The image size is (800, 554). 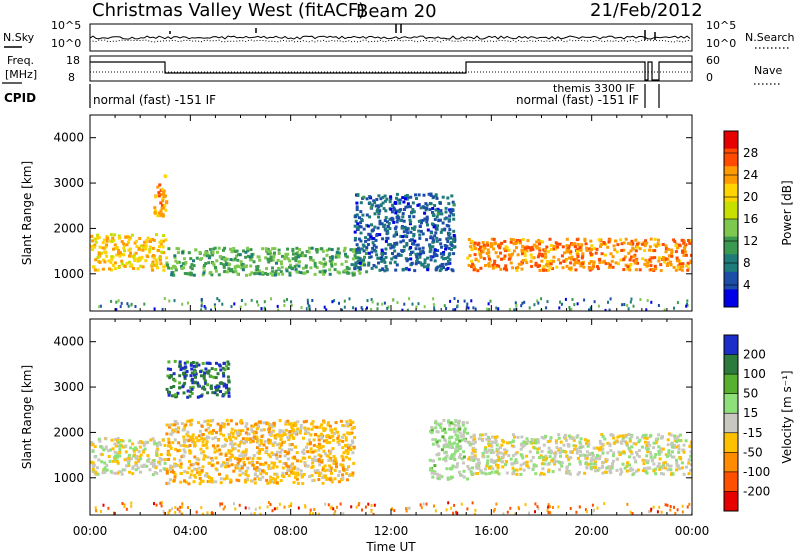 I want to click on y-tick-label: 3000, so click(x=68, y=183).